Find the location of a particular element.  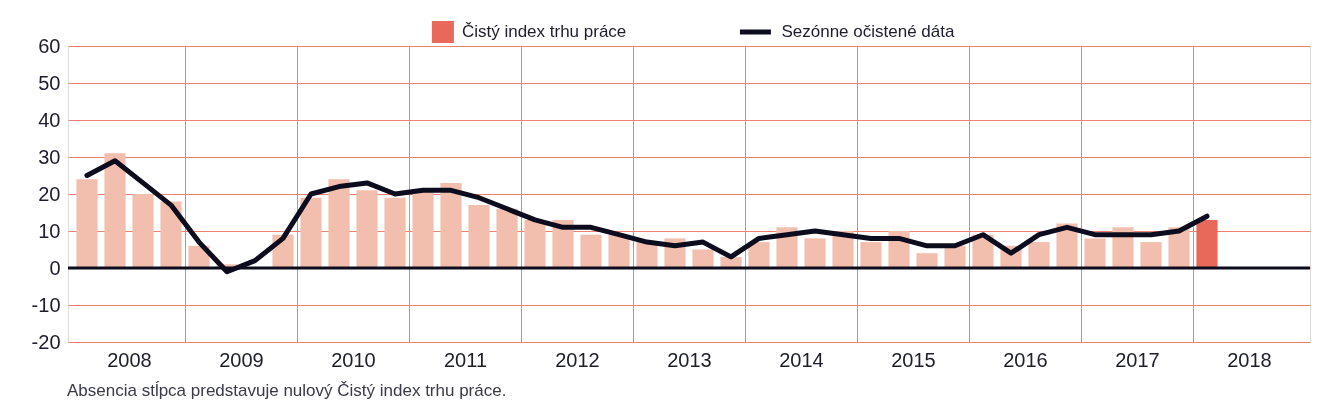

x-tick-label: 2013 is located at coordinates (689, 359).